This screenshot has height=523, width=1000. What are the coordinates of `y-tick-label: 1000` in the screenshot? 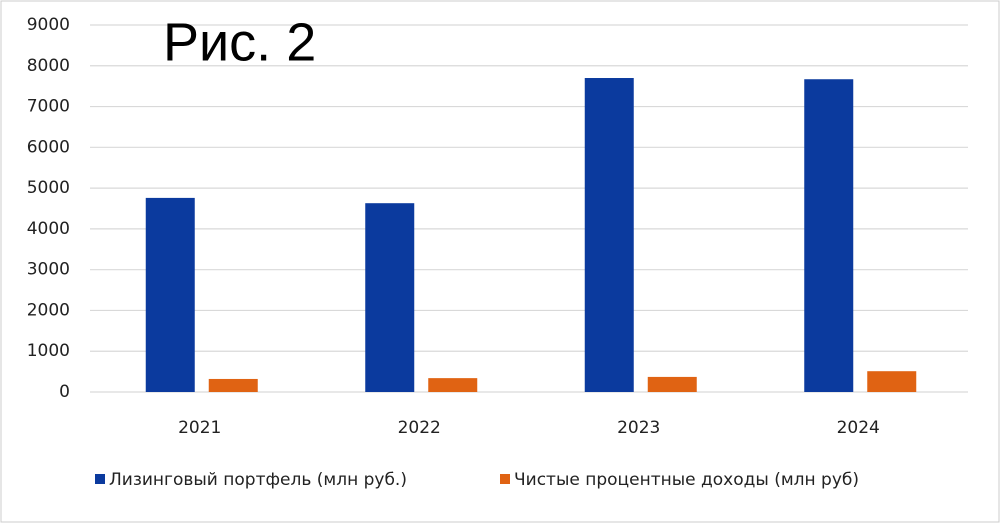 It's located at (48, 351).